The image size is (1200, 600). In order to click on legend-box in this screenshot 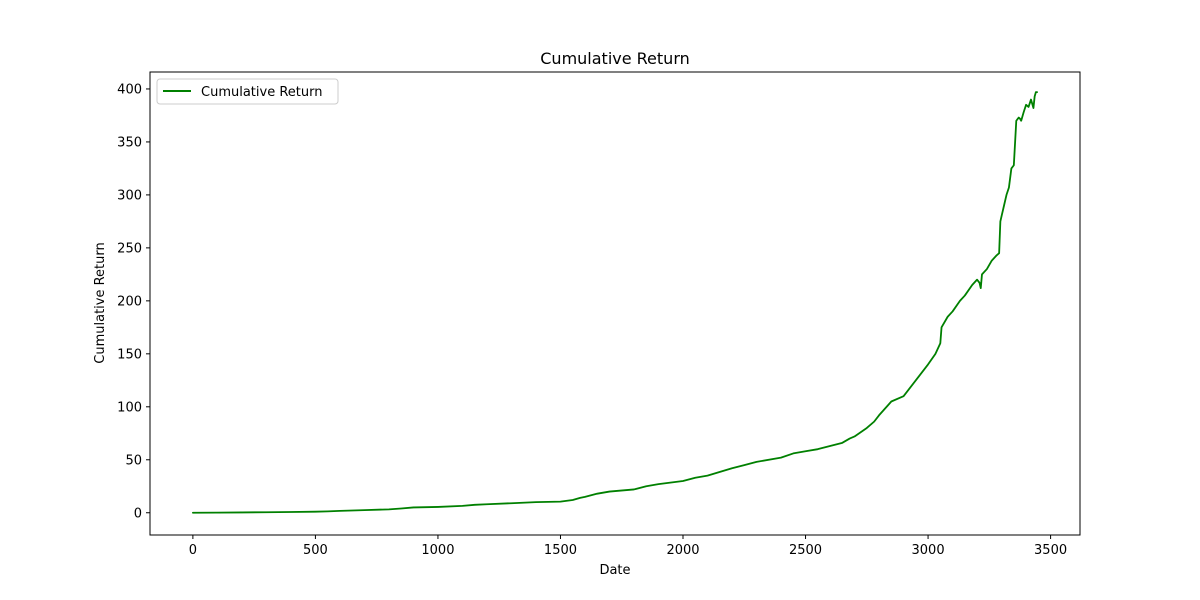, I will do `click(247, 91)`.